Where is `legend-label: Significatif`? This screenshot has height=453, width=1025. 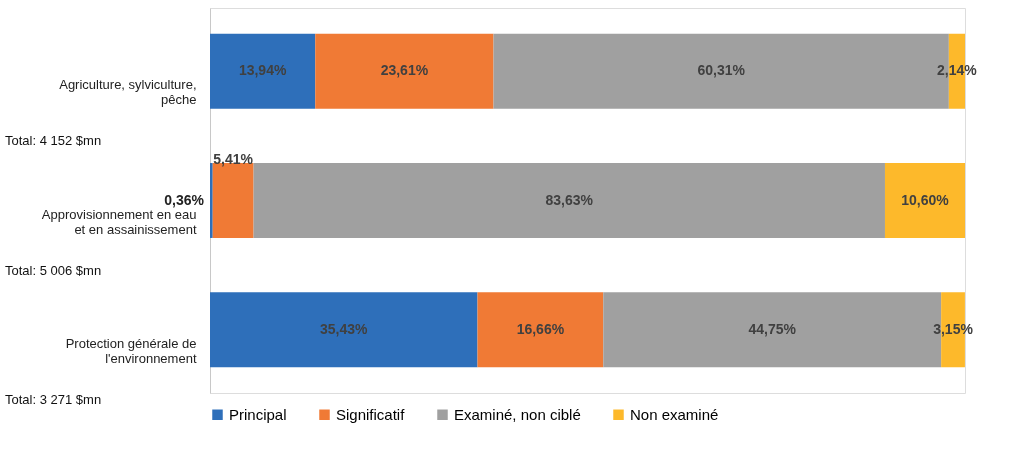 legend-label: Significatif is located at coordinates (371, 414).